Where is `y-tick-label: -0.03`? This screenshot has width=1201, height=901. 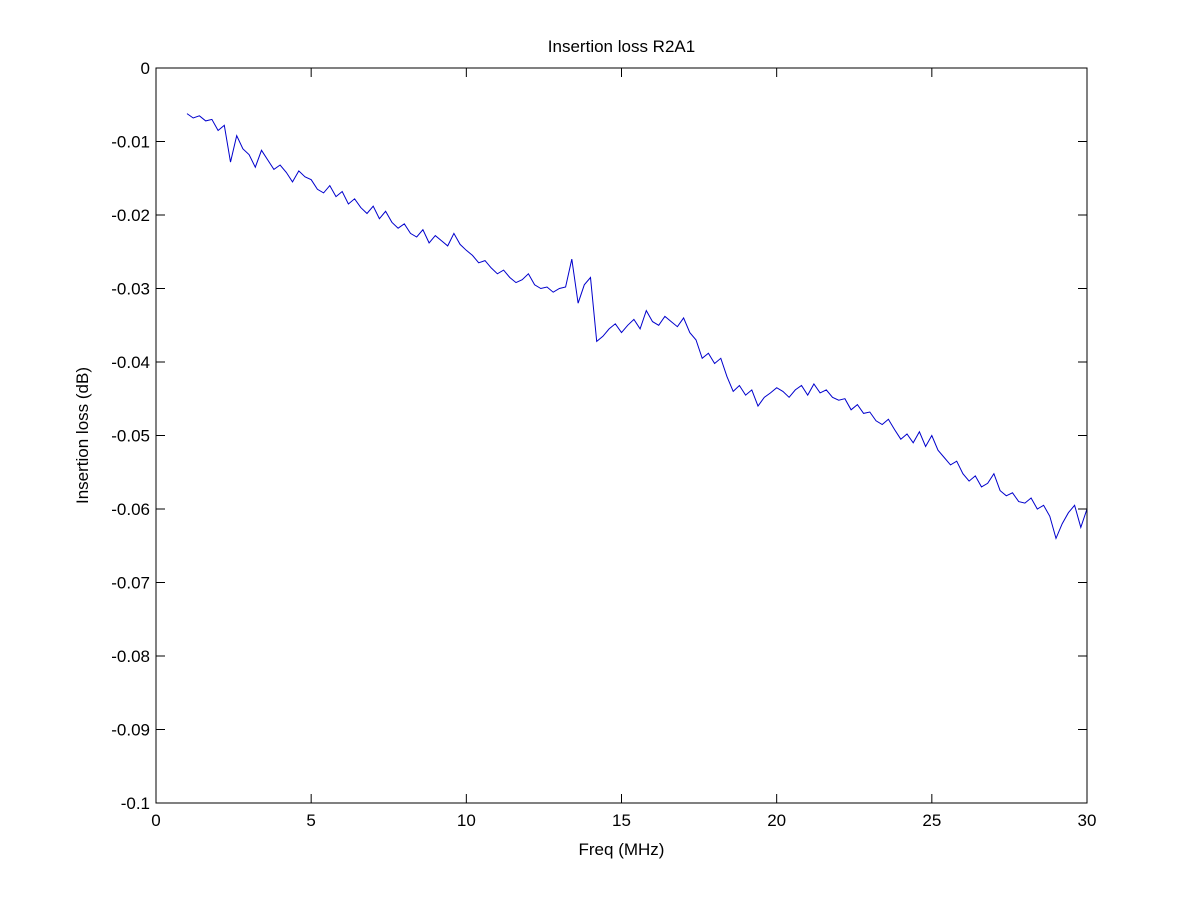
y-tick-label: -0.03 is located at coordinates (130, 289).